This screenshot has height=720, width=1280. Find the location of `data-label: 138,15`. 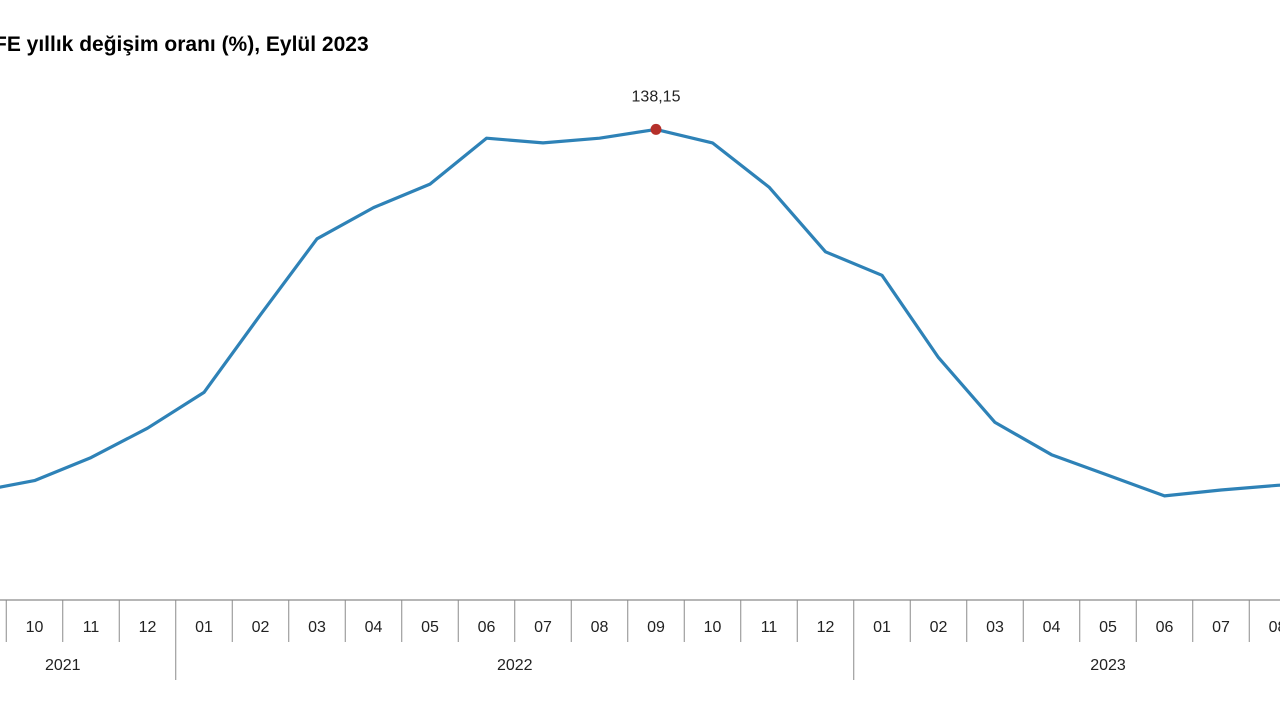

data-label: 138,15 is located at coordinates (656, 96).